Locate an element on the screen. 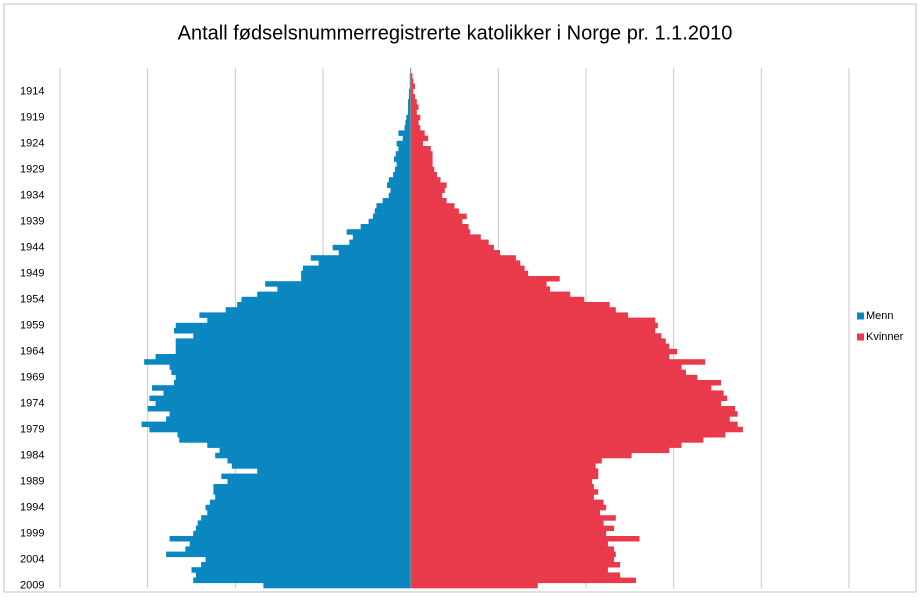  y-tick-label: 1994 is located at coordinates (32, 507).